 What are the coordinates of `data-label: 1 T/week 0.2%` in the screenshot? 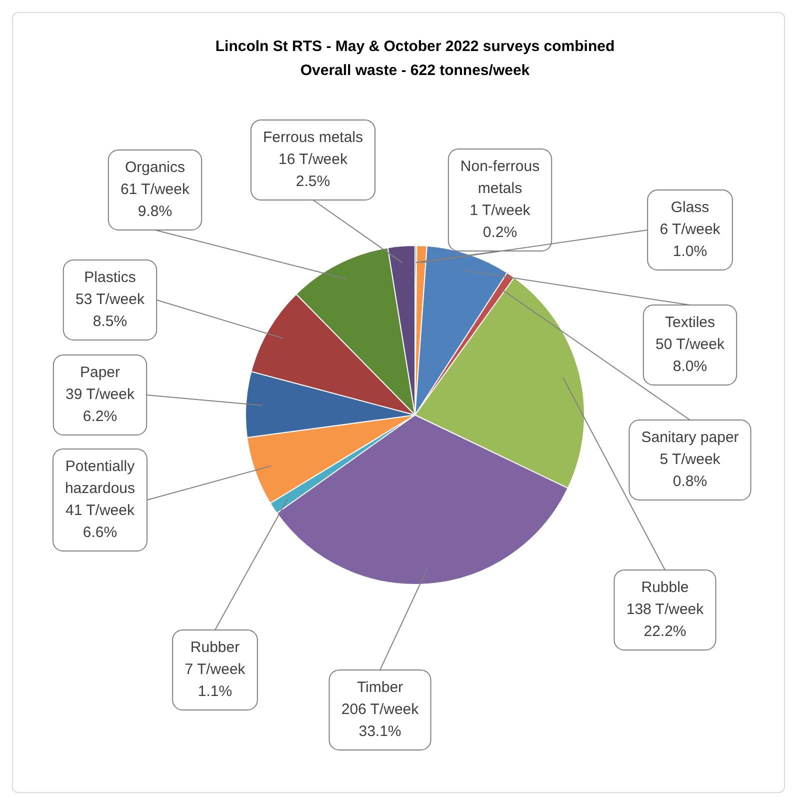 It's located at (500, 222).